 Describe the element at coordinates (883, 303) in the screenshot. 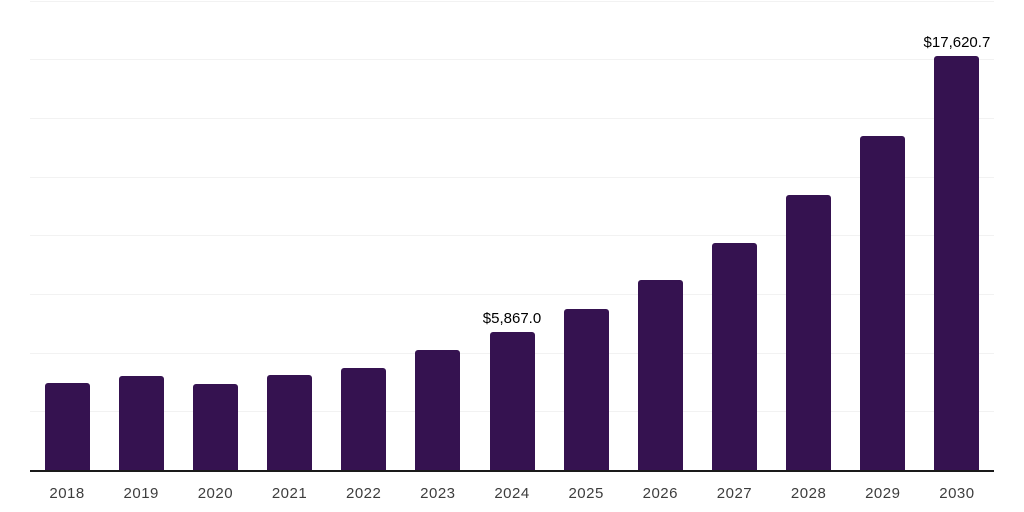

I see `bar-2029` at that location.